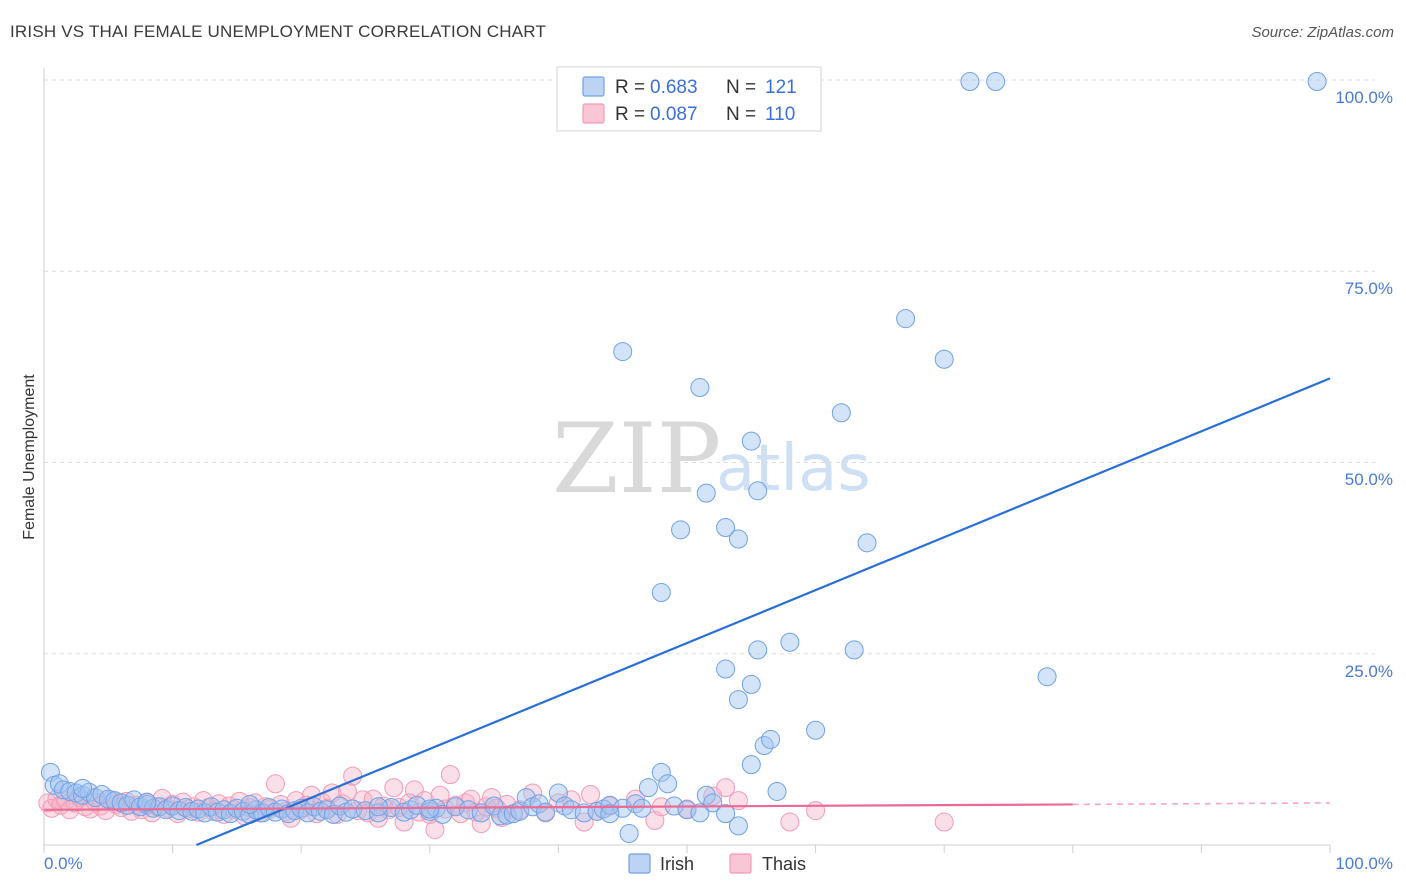 The height and width of the screenshot is (892, 1406). What do you see at coordinates (780, 114) in the screenshot?
I see `legend-n-value-thais: 110` at bounding box center [780, 114].